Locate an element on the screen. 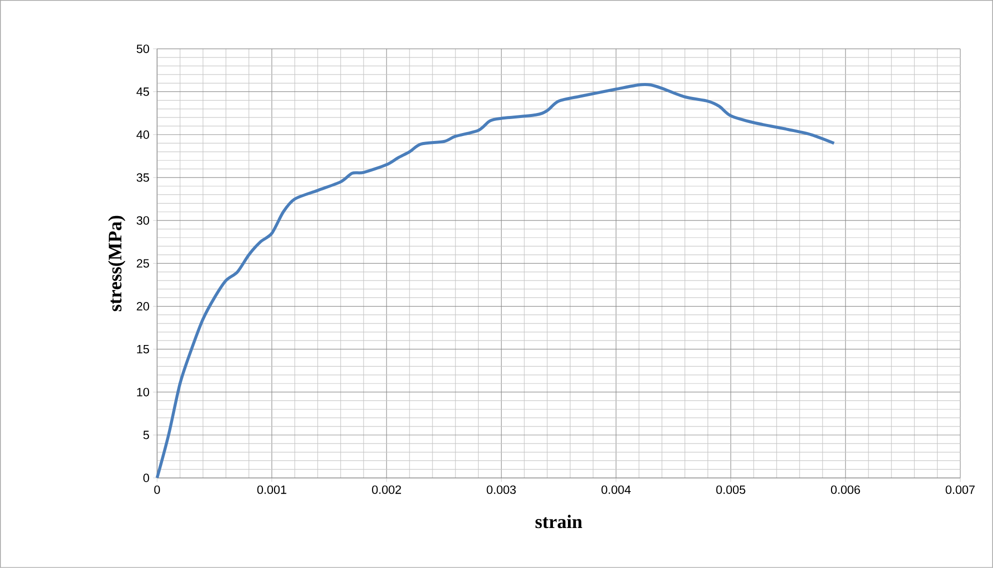  x-tick-label: 0.004 is located at coordinates (616, 489).